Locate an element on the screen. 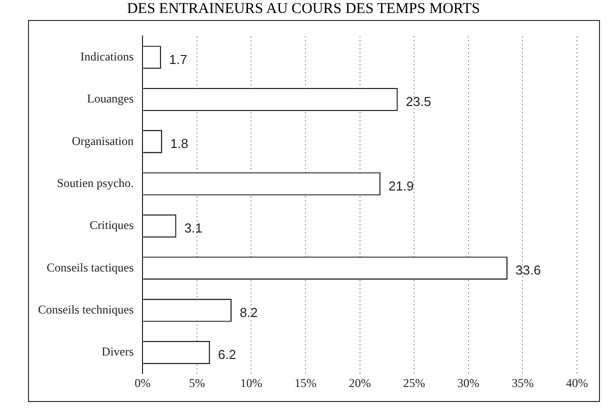  x-tick-label: 40% is located at coordinates (577, 383).